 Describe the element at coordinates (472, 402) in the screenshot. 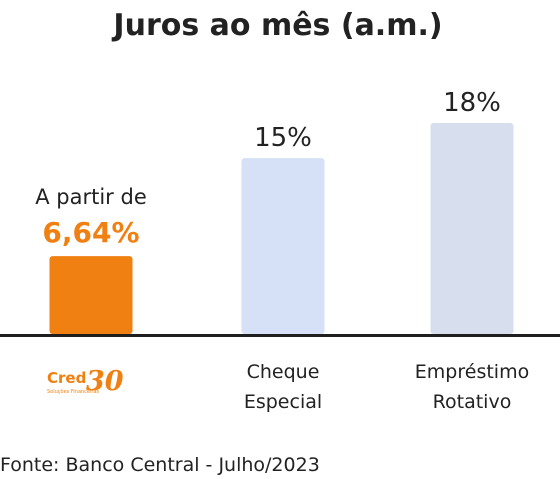

I see `category-label-3-line-2: Rotativo` at that location.